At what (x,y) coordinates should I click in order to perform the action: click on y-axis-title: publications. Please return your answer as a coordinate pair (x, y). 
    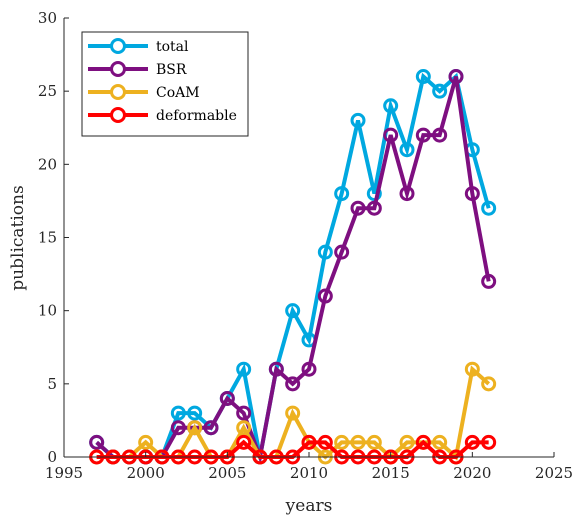
    Looking at the image, I should click on (18, 237).